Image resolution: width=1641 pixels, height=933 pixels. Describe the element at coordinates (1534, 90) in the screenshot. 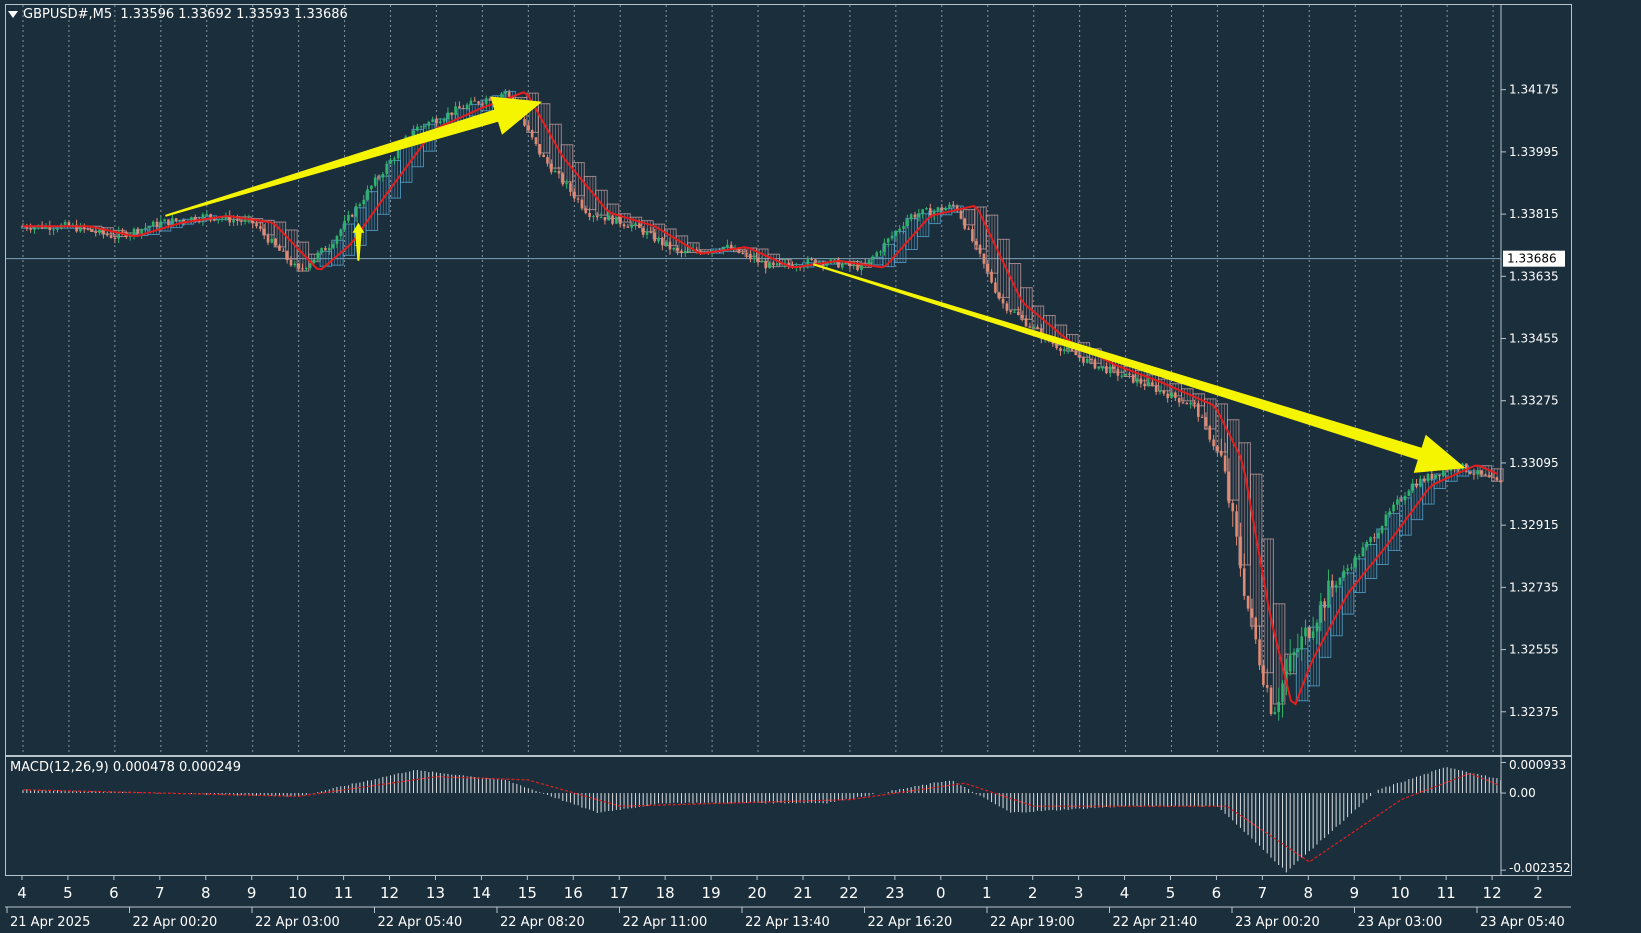

I see `price-tick-label: 1.34175` at that location.